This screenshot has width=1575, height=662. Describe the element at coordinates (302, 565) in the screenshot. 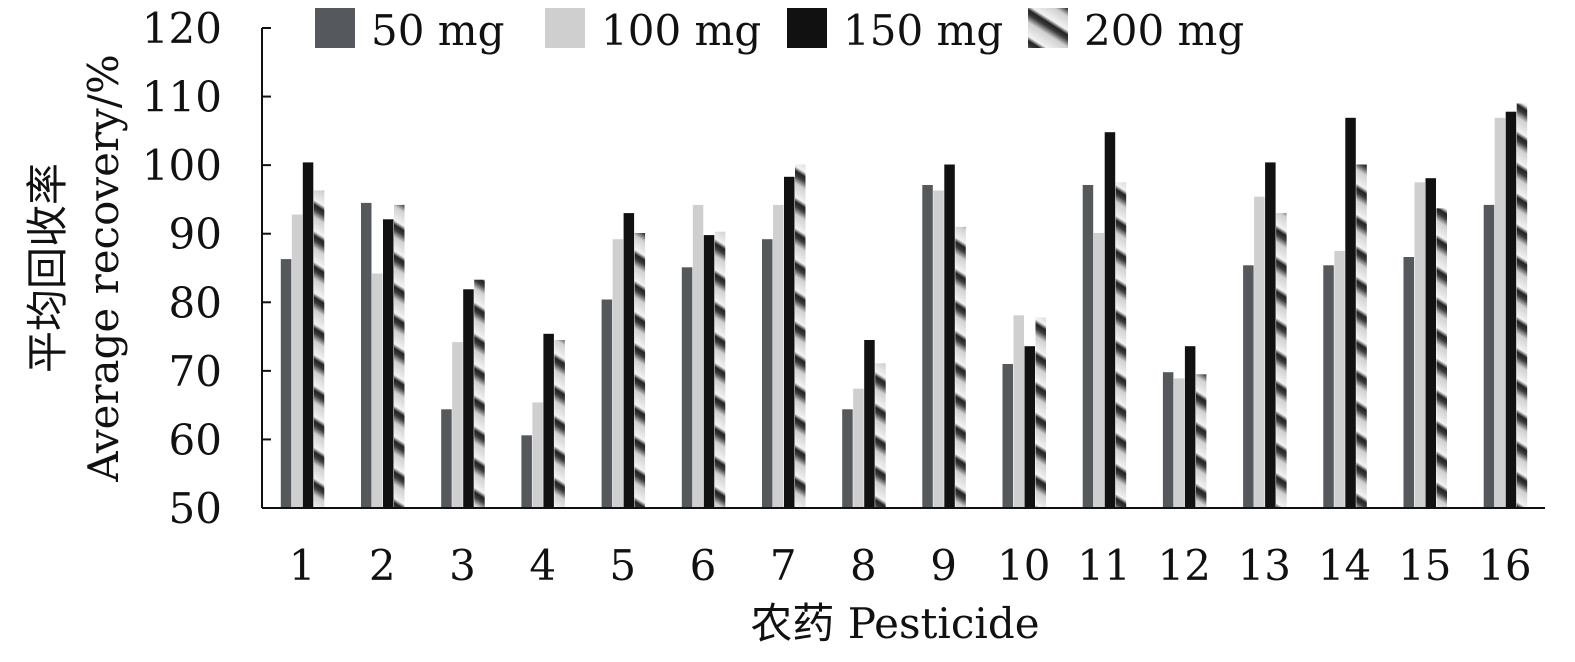

I see `x-tick-label: 1` at that location.